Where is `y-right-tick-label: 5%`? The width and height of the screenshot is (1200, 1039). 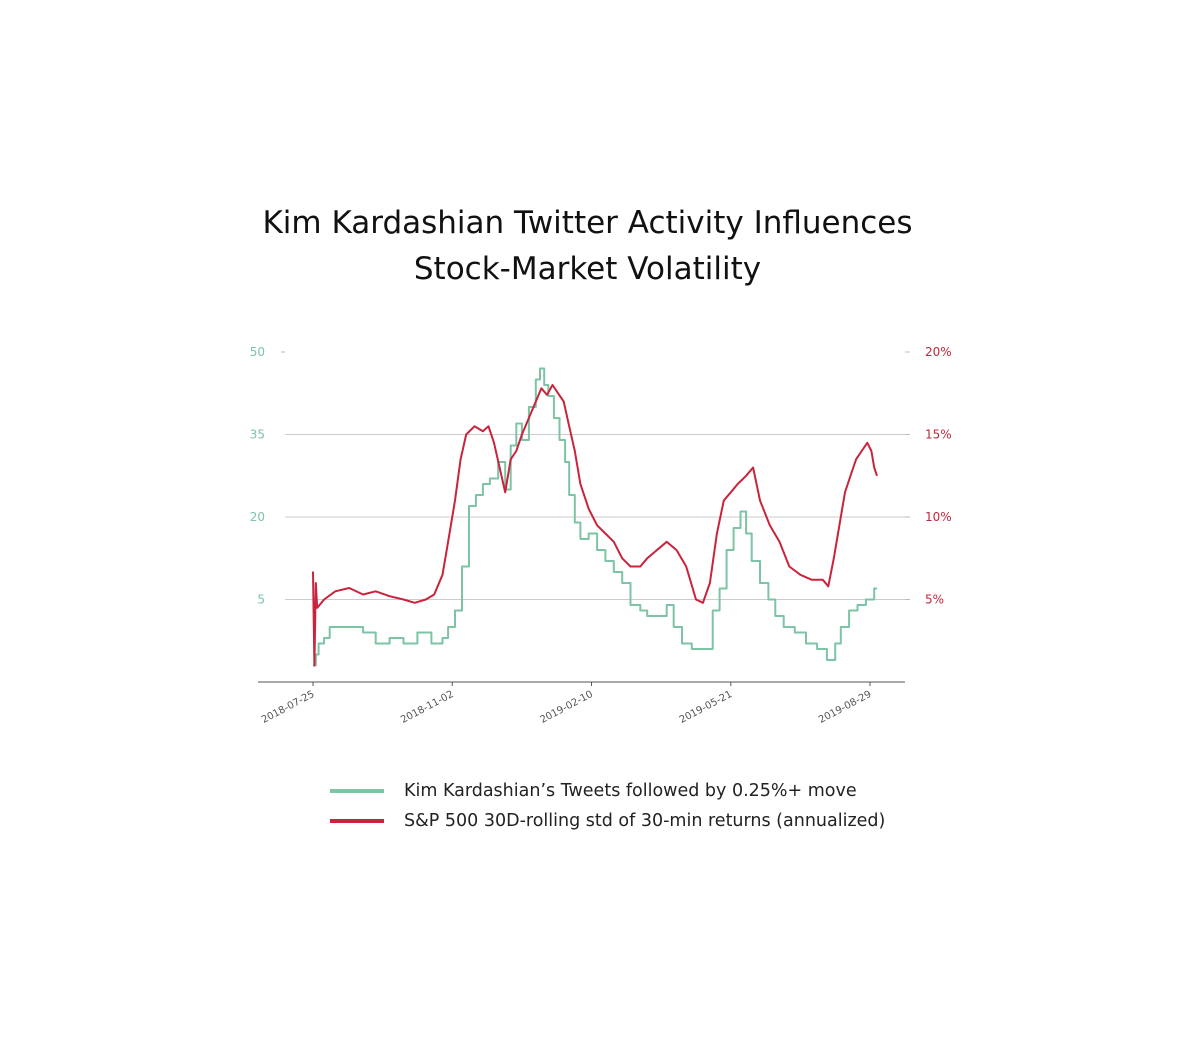 y-right-tick-label: 5% is located at coordinates (934, 600).